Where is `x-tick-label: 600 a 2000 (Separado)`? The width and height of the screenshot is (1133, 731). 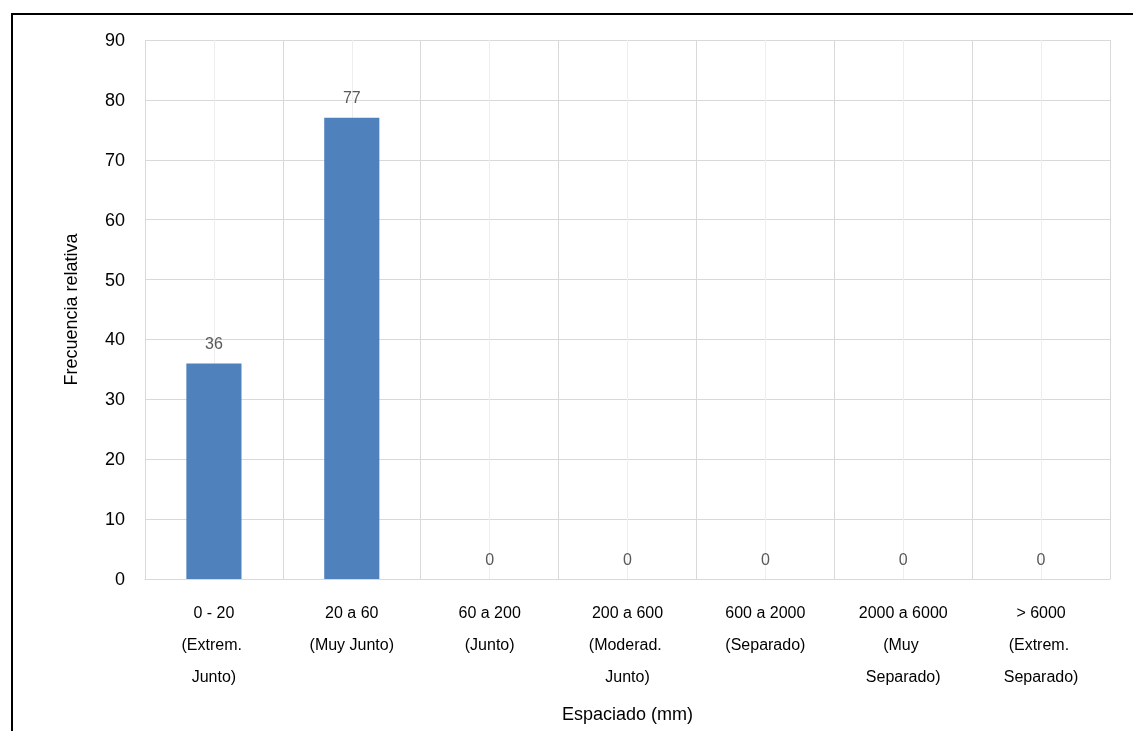
x-tick-label: 600 a 2000 (Separado) is located at coordinates (765, 628).